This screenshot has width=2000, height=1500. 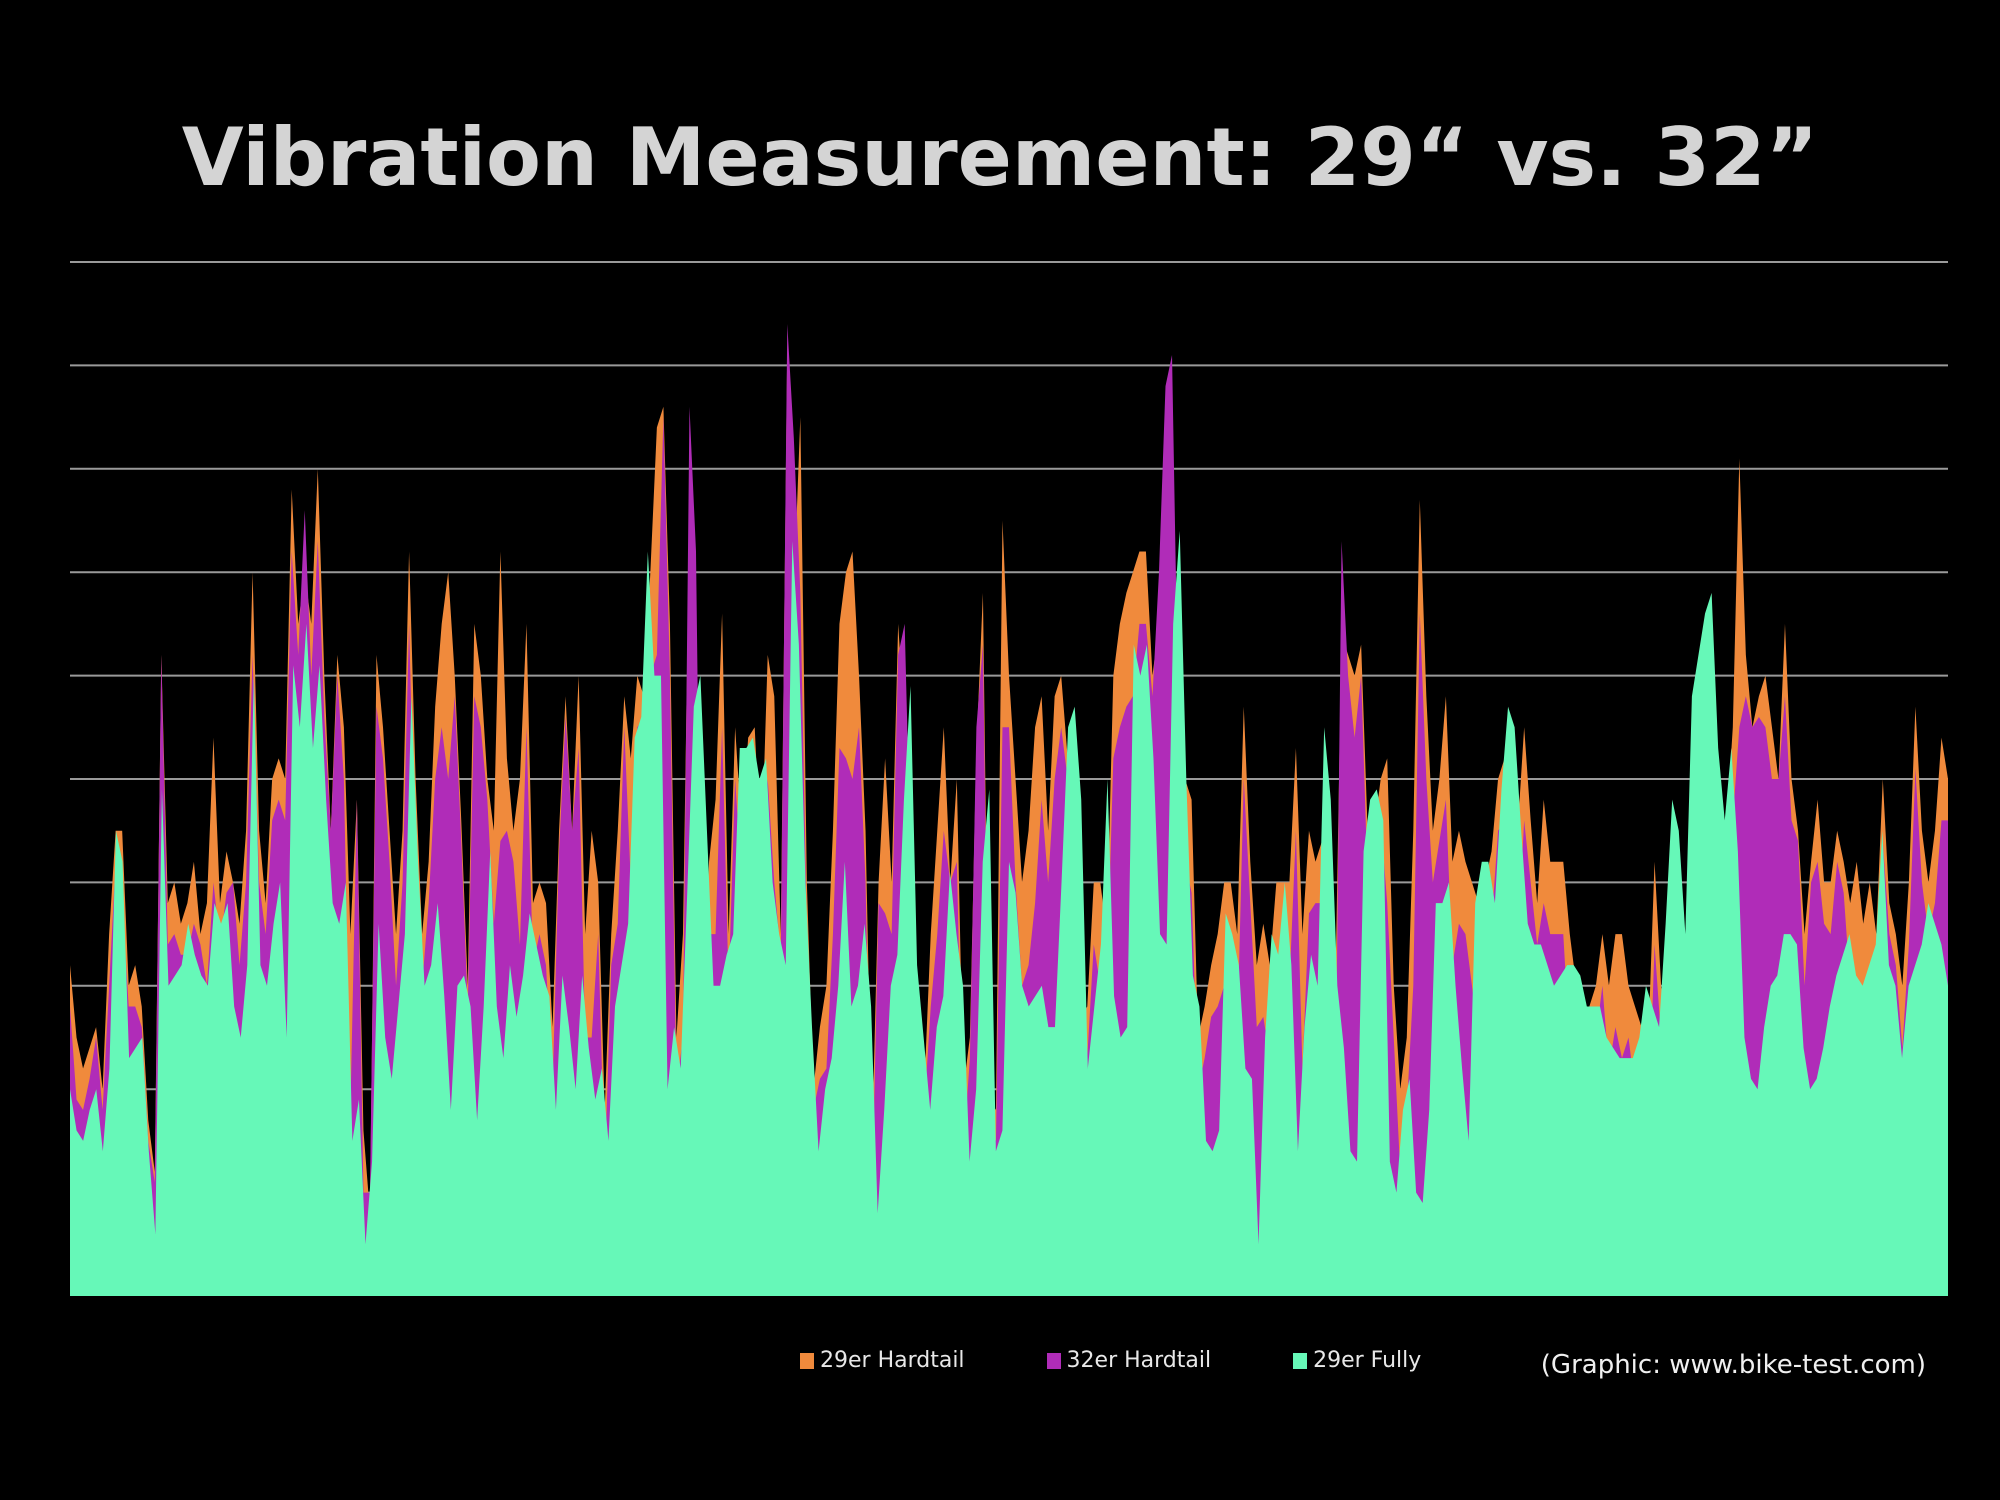 What do you see at coordinates (807, 1360) in the screenshot?
I see `legend-swatch-29er-hardtail` at bounding box center [807, 1360].